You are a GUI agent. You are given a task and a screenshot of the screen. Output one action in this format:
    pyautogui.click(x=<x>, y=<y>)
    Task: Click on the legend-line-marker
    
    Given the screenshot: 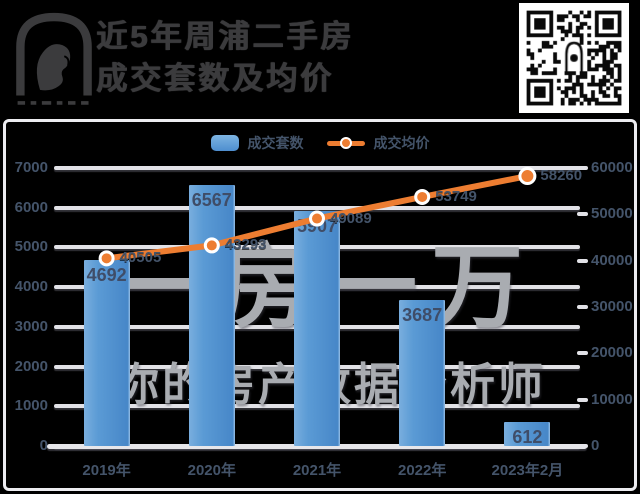 What is the action you would take?
    pyautogui.click(x=345, y=143)
    